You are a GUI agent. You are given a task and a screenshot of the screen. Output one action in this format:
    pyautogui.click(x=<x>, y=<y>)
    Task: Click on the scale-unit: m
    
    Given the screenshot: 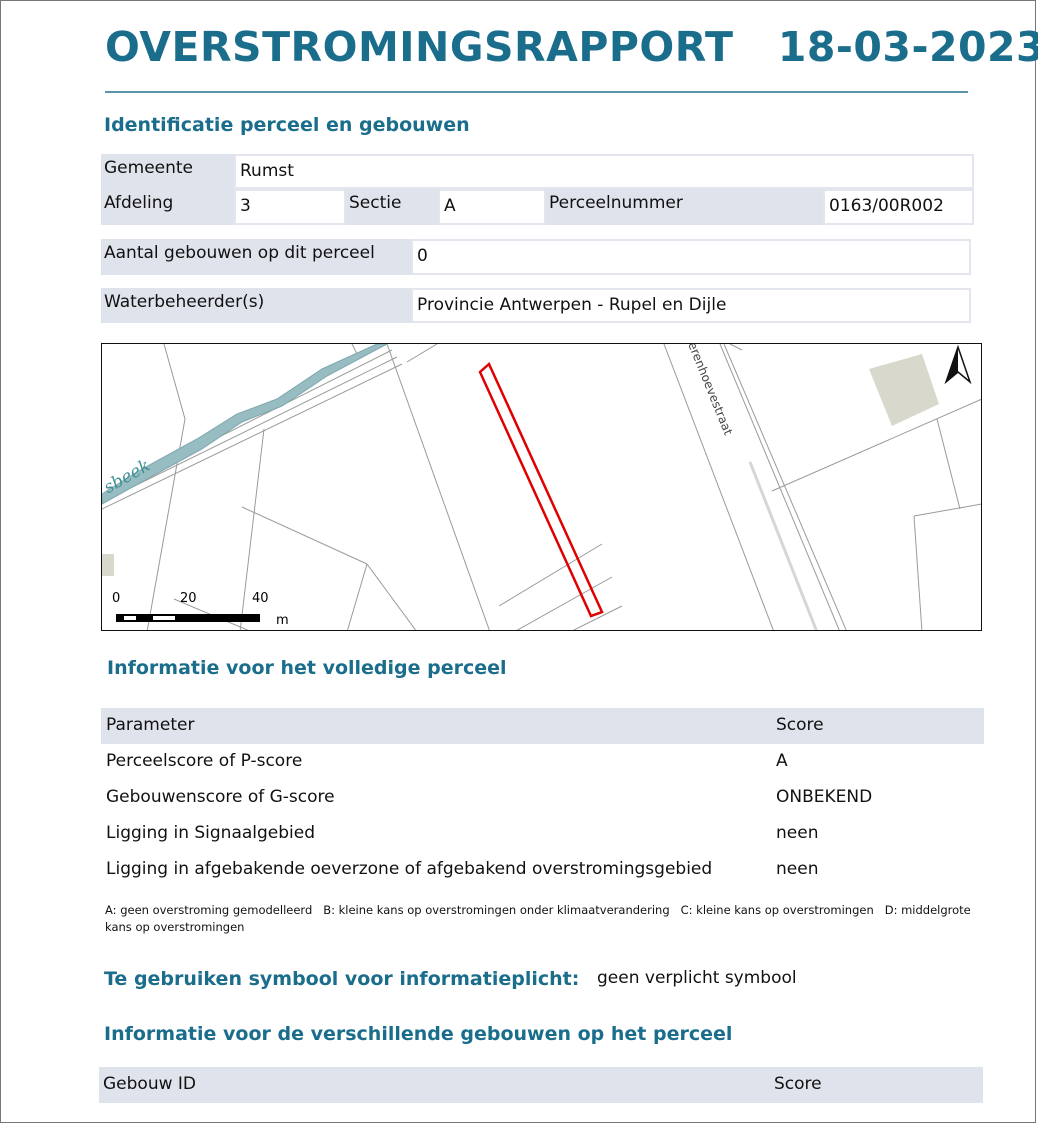 What is the action you would take?
    pyautogui.click(x=282, y=620)
    